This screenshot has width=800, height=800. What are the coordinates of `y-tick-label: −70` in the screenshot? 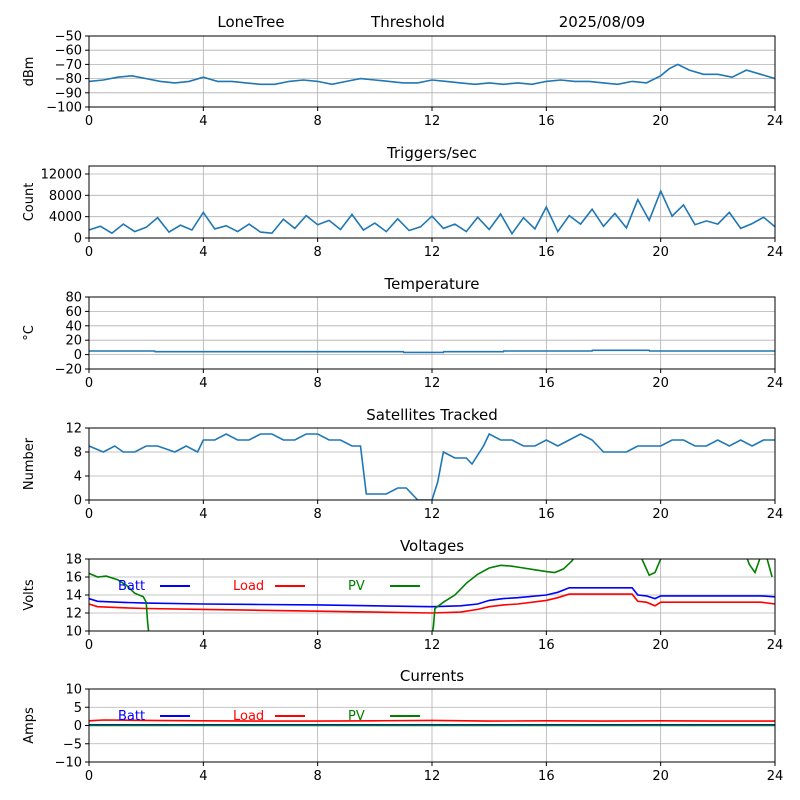 It's located at (68, 65).